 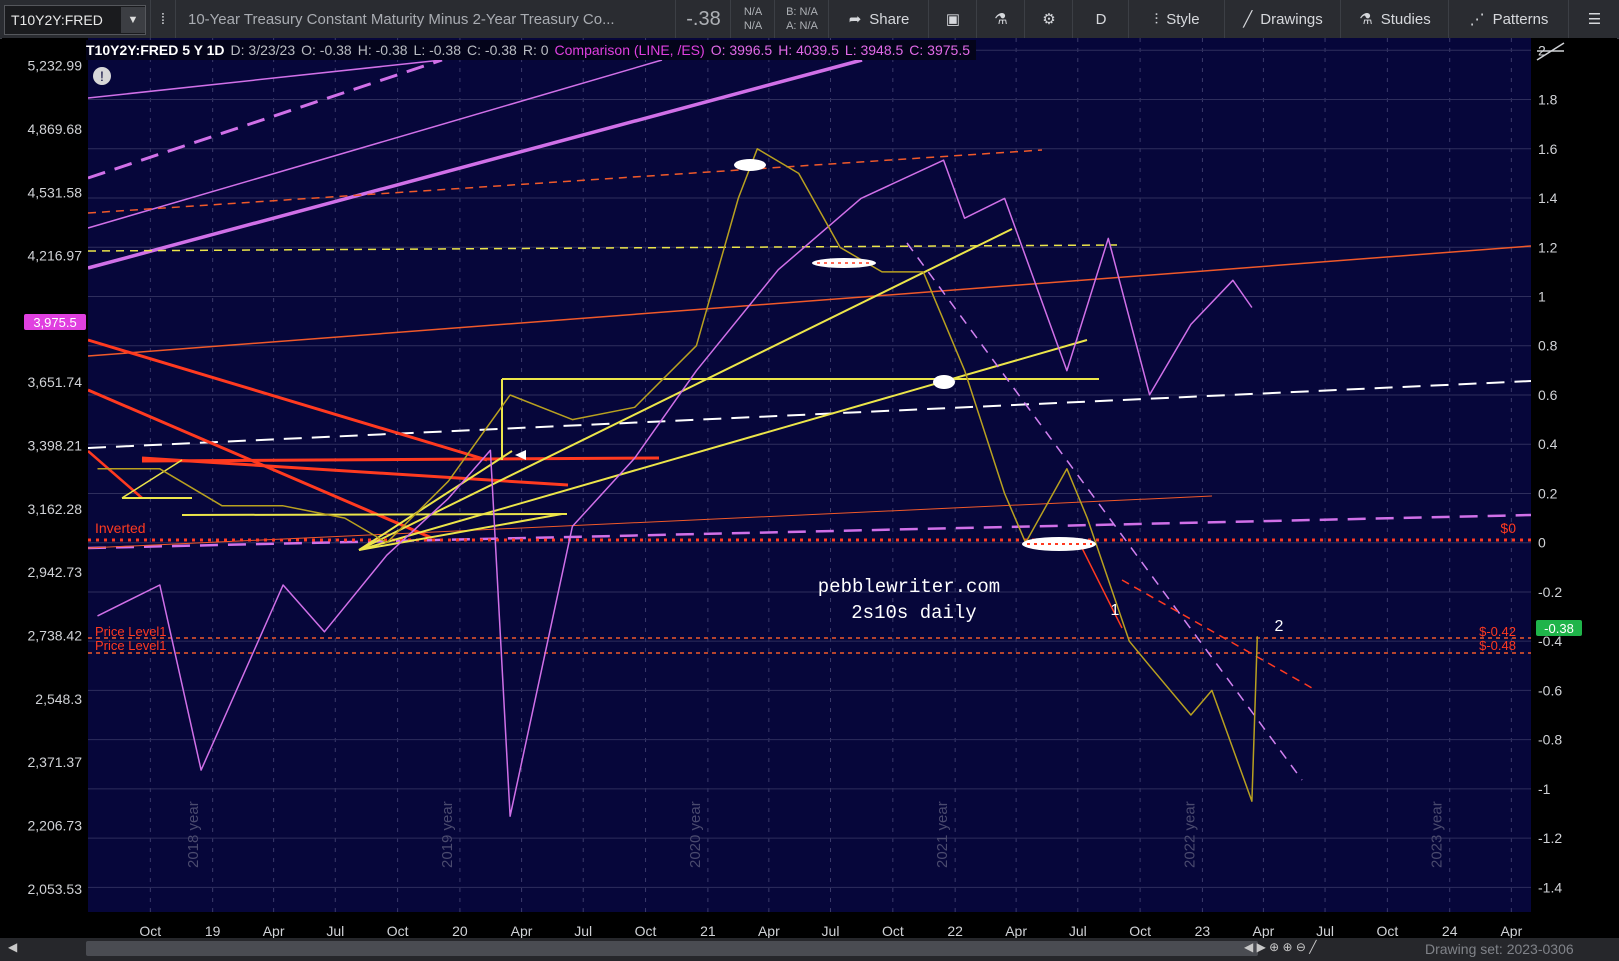 I want to click on symbol-selector: T10Y2Y:FRED ▼, so click(x=75, y=20).